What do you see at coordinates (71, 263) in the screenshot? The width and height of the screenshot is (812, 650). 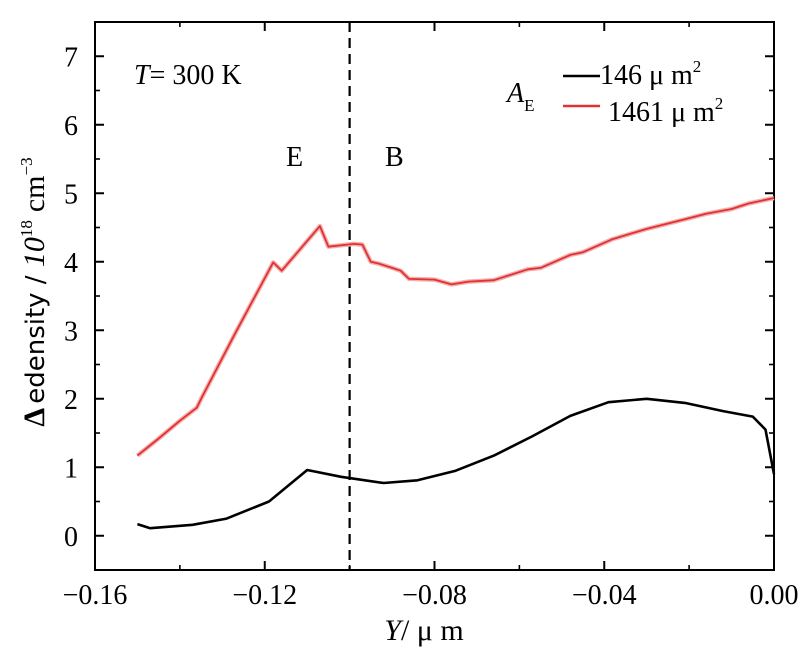 I see `y-tick-label: 4` at bounding box center [71, 263].